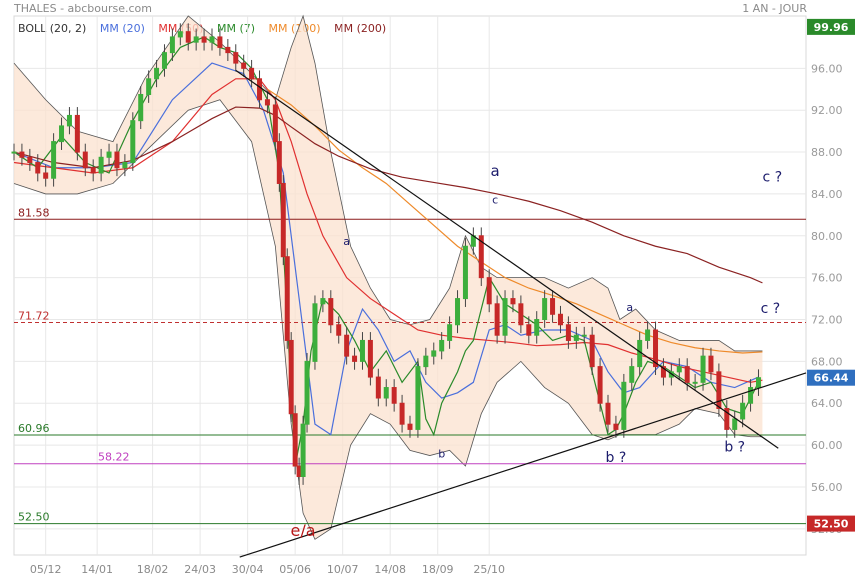  What do you see at coordinates (827, 152) in the screenshot?
I see `y-tick-label: 88.00` at bounding box center [827, 152].